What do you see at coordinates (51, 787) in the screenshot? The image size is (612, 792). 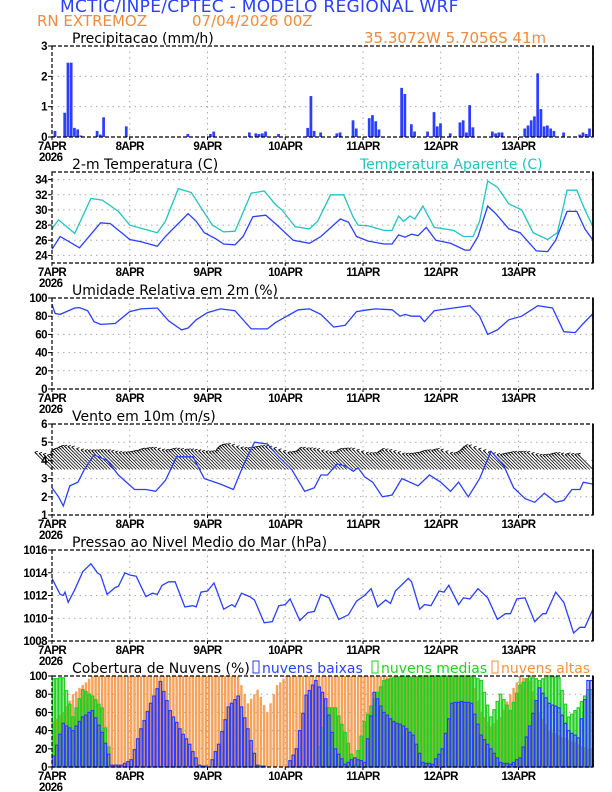 I see `year-label: 2026` at bounding box center [51, 787].